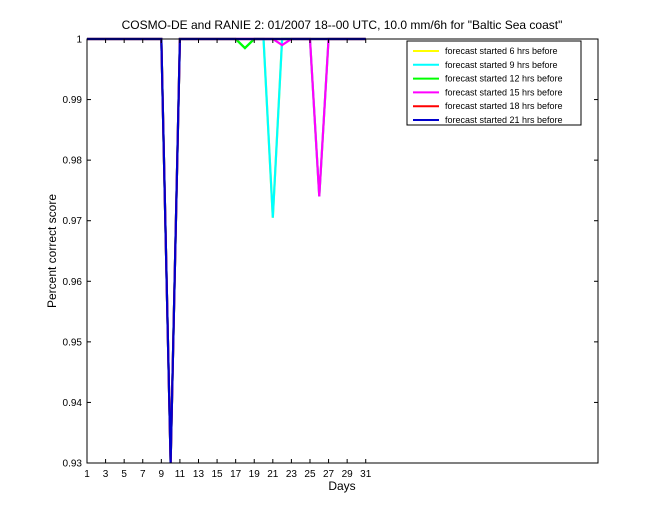 Image resolution: width=660 pixels, height=520 pixels. I want to click on x-tick-label: 29, so click(348, 474).